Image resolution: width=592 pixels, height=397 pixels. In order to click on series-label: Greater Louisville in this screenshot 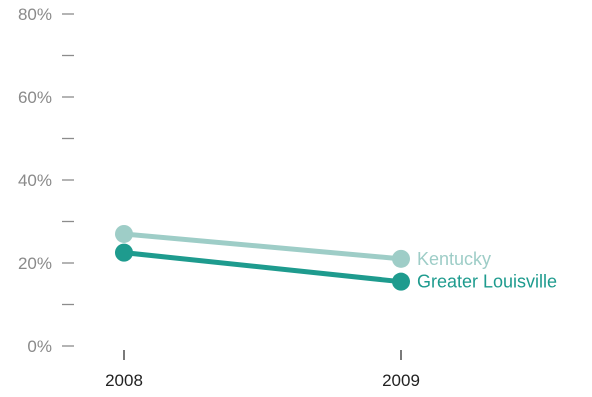, I will do `click(487, 282)`.